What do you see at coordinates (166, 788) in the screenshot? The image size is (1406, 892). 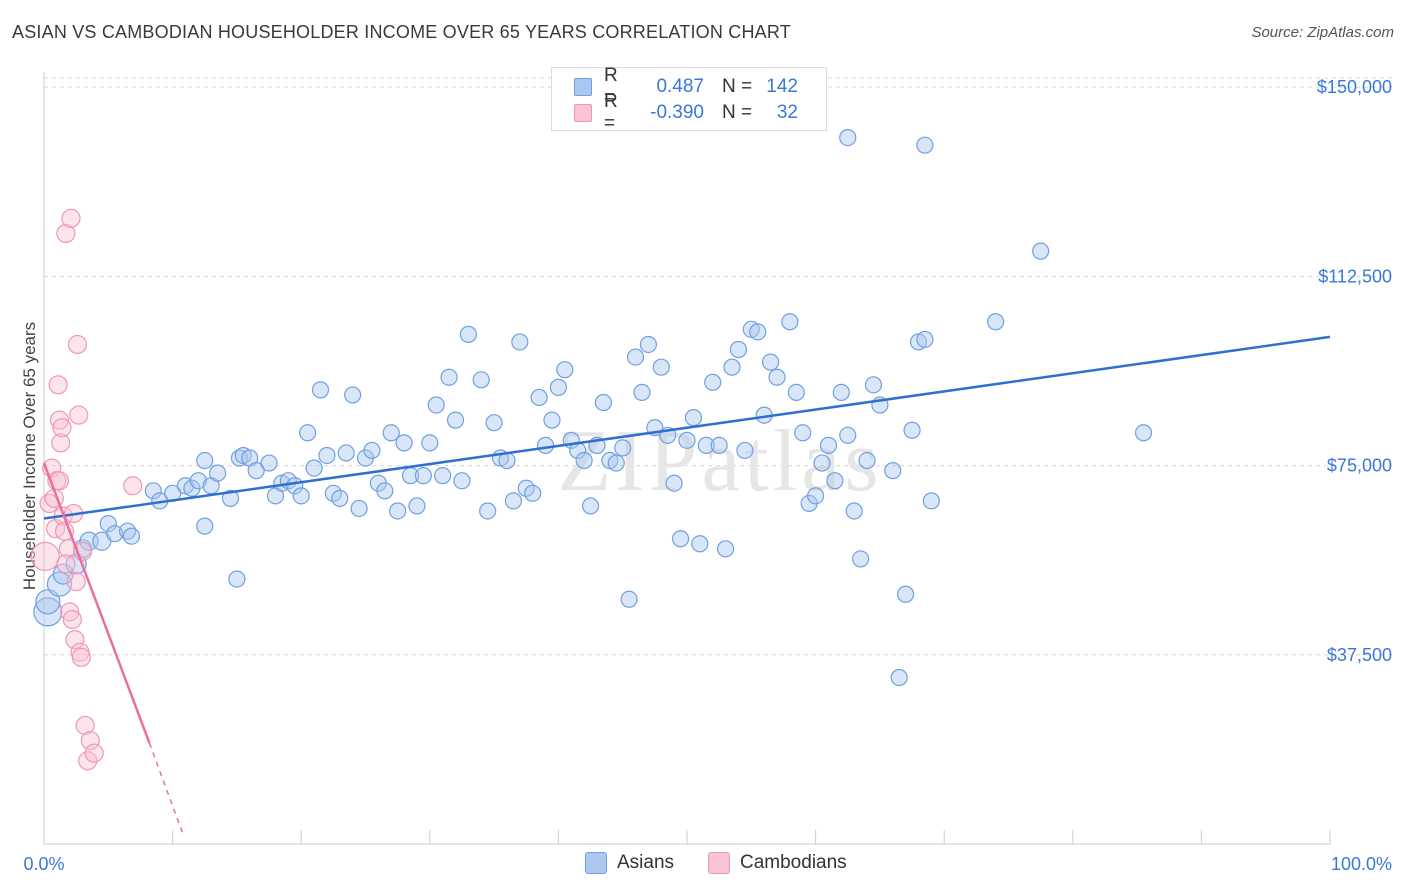 I see `cambodian-trend-extension` at bounding box center [166, 788].